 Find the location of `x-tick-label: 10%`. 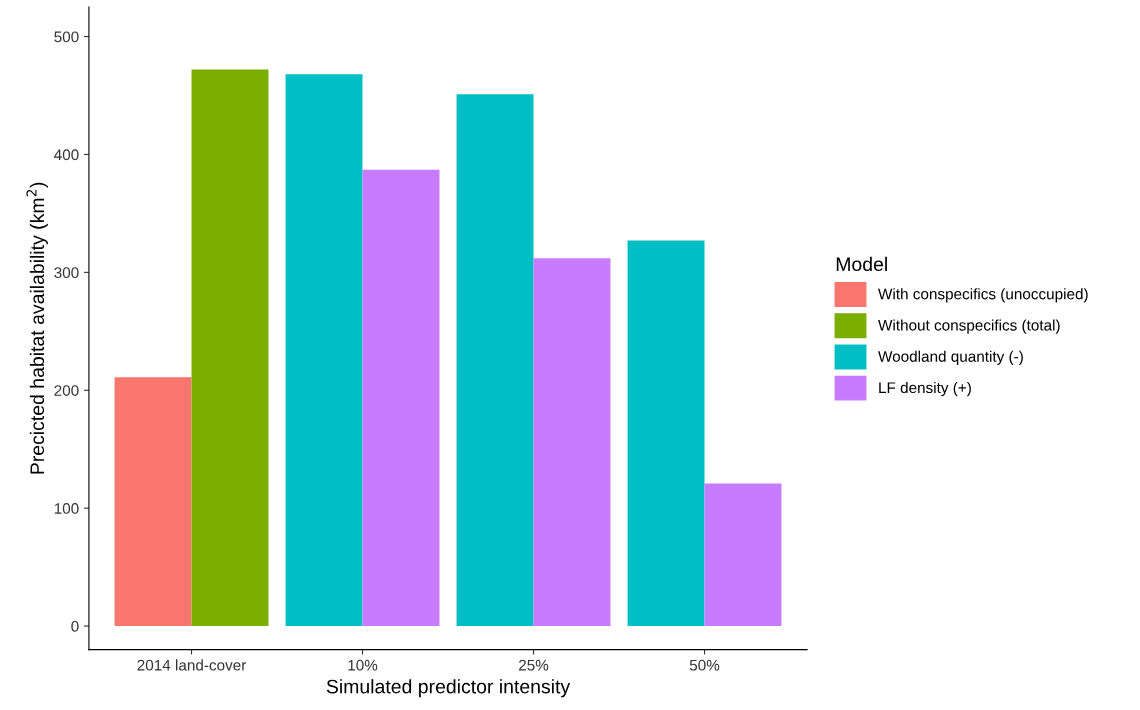

x-tick-label: 10% is located at coordinates (363, 665).